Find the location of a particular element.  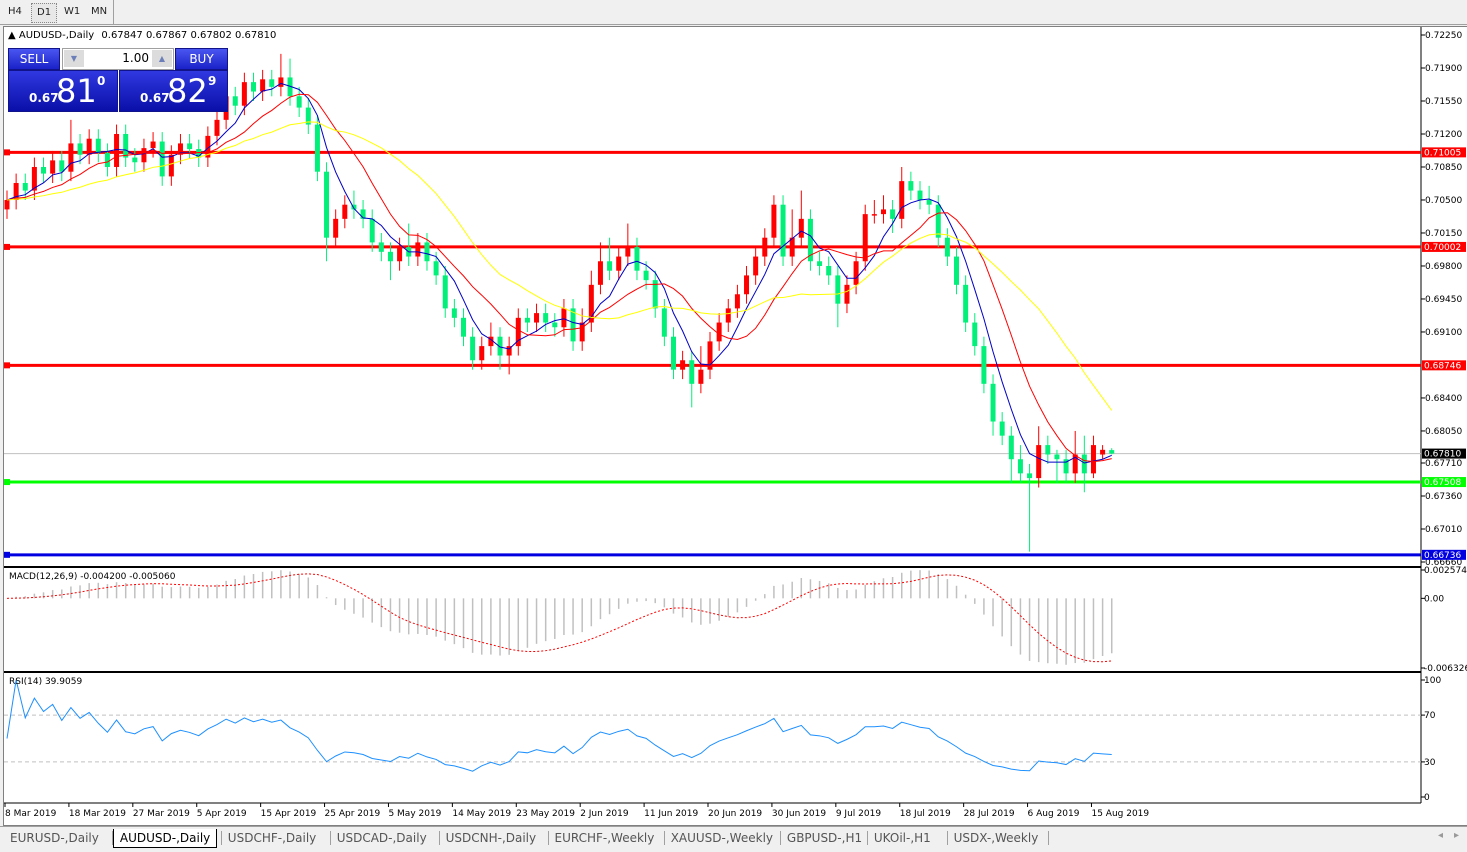

buy-price-pips: 82 is located at coordinates (187, 91).